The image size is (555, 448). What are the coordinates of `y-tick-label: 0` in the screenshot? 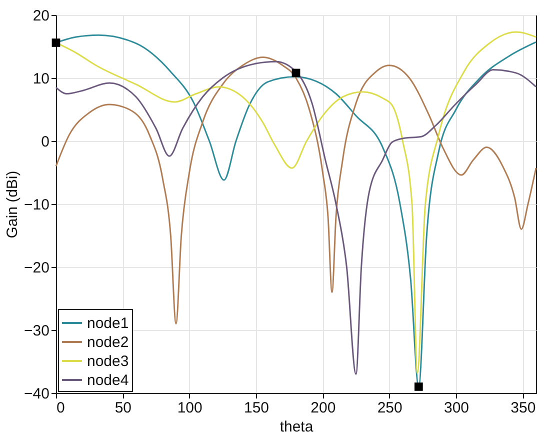 It's located at (45, 142).